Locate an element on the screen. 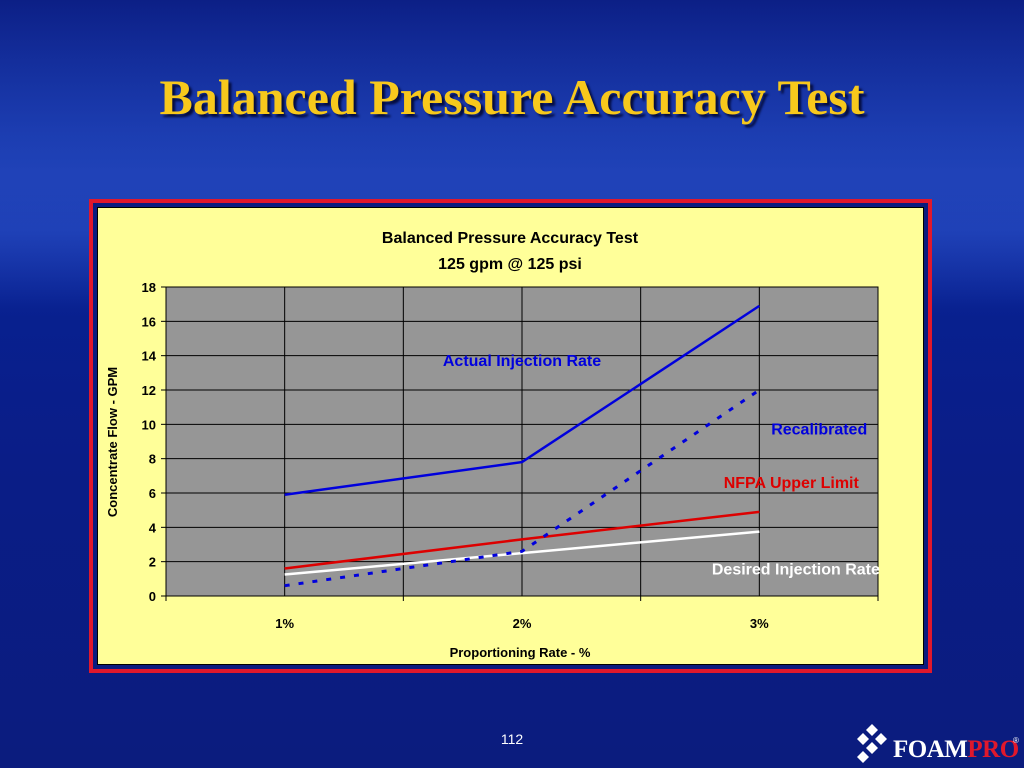 This screenshot has width=1024, height=768. foampro-diamond-logo-icon is located at coordinates (872, 743).